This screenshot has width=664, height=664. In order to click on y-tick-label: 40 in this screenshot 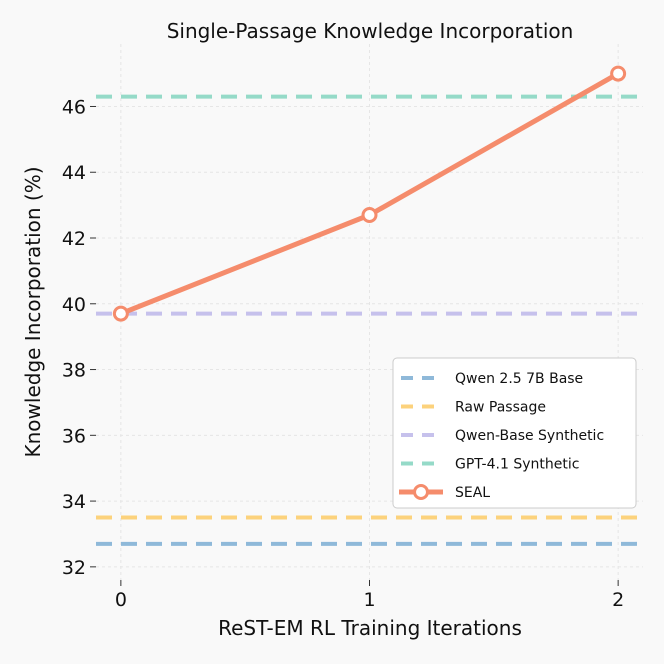, I will do `click(74, 305)`.